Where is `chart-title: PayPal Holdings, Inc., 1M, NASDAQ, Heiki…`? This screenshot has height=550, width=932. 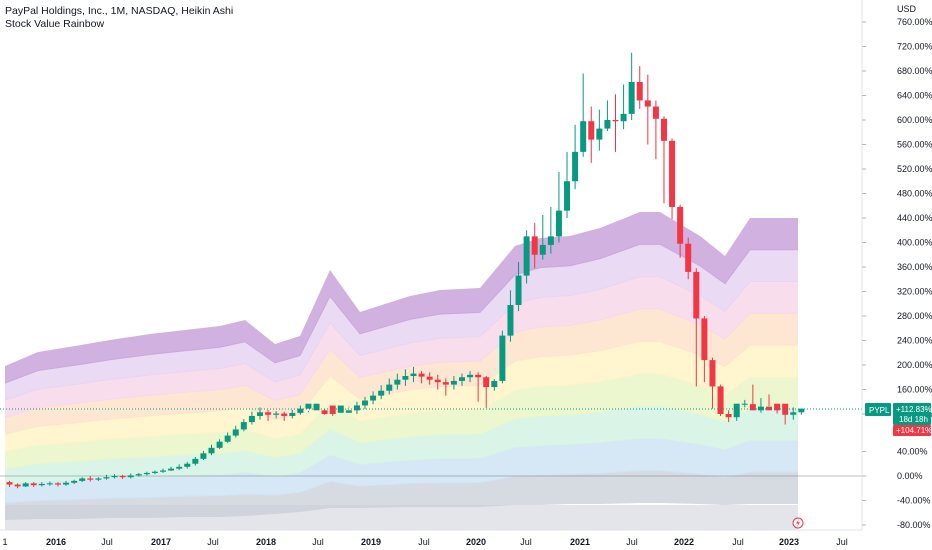 chart-title: PayPal Holdings, Inc., 1M, NASDAQ, Heiki… is located at coordinates (119, 11).